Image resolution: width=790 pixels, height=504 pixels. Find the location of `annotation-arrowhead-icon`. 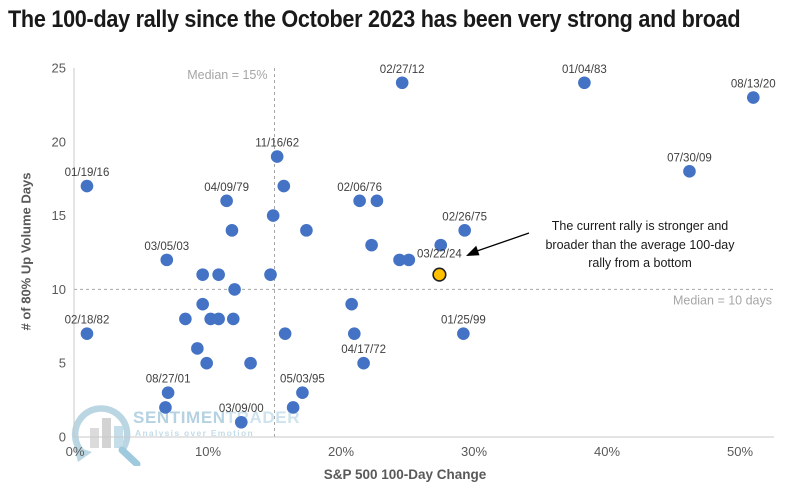

annotation-arrowhead-icon is located at coordinates (473, 250).